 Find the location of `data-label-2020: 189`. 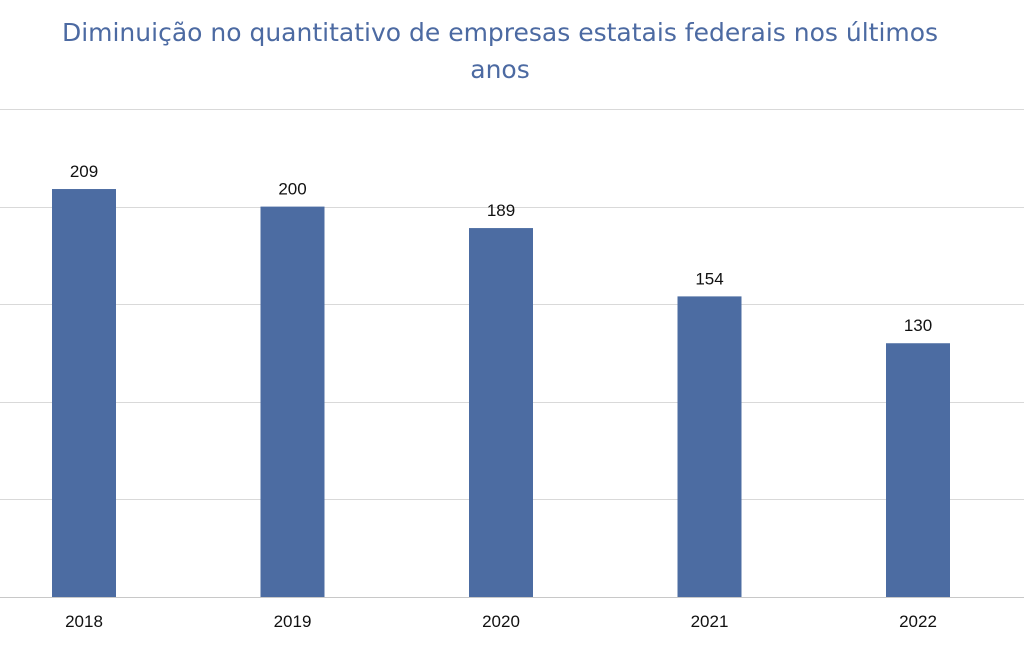

data-label-2020: 189 is located at coordinates (501, 210).